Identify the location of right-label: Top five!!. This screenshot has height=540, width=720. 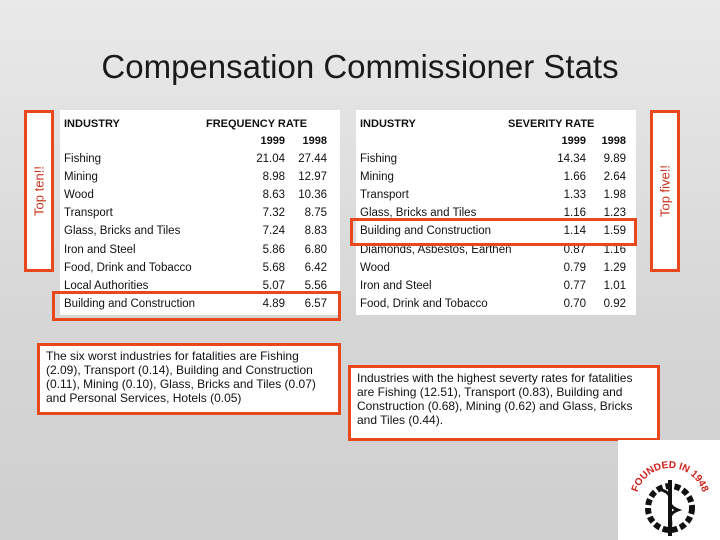
(665, 191).